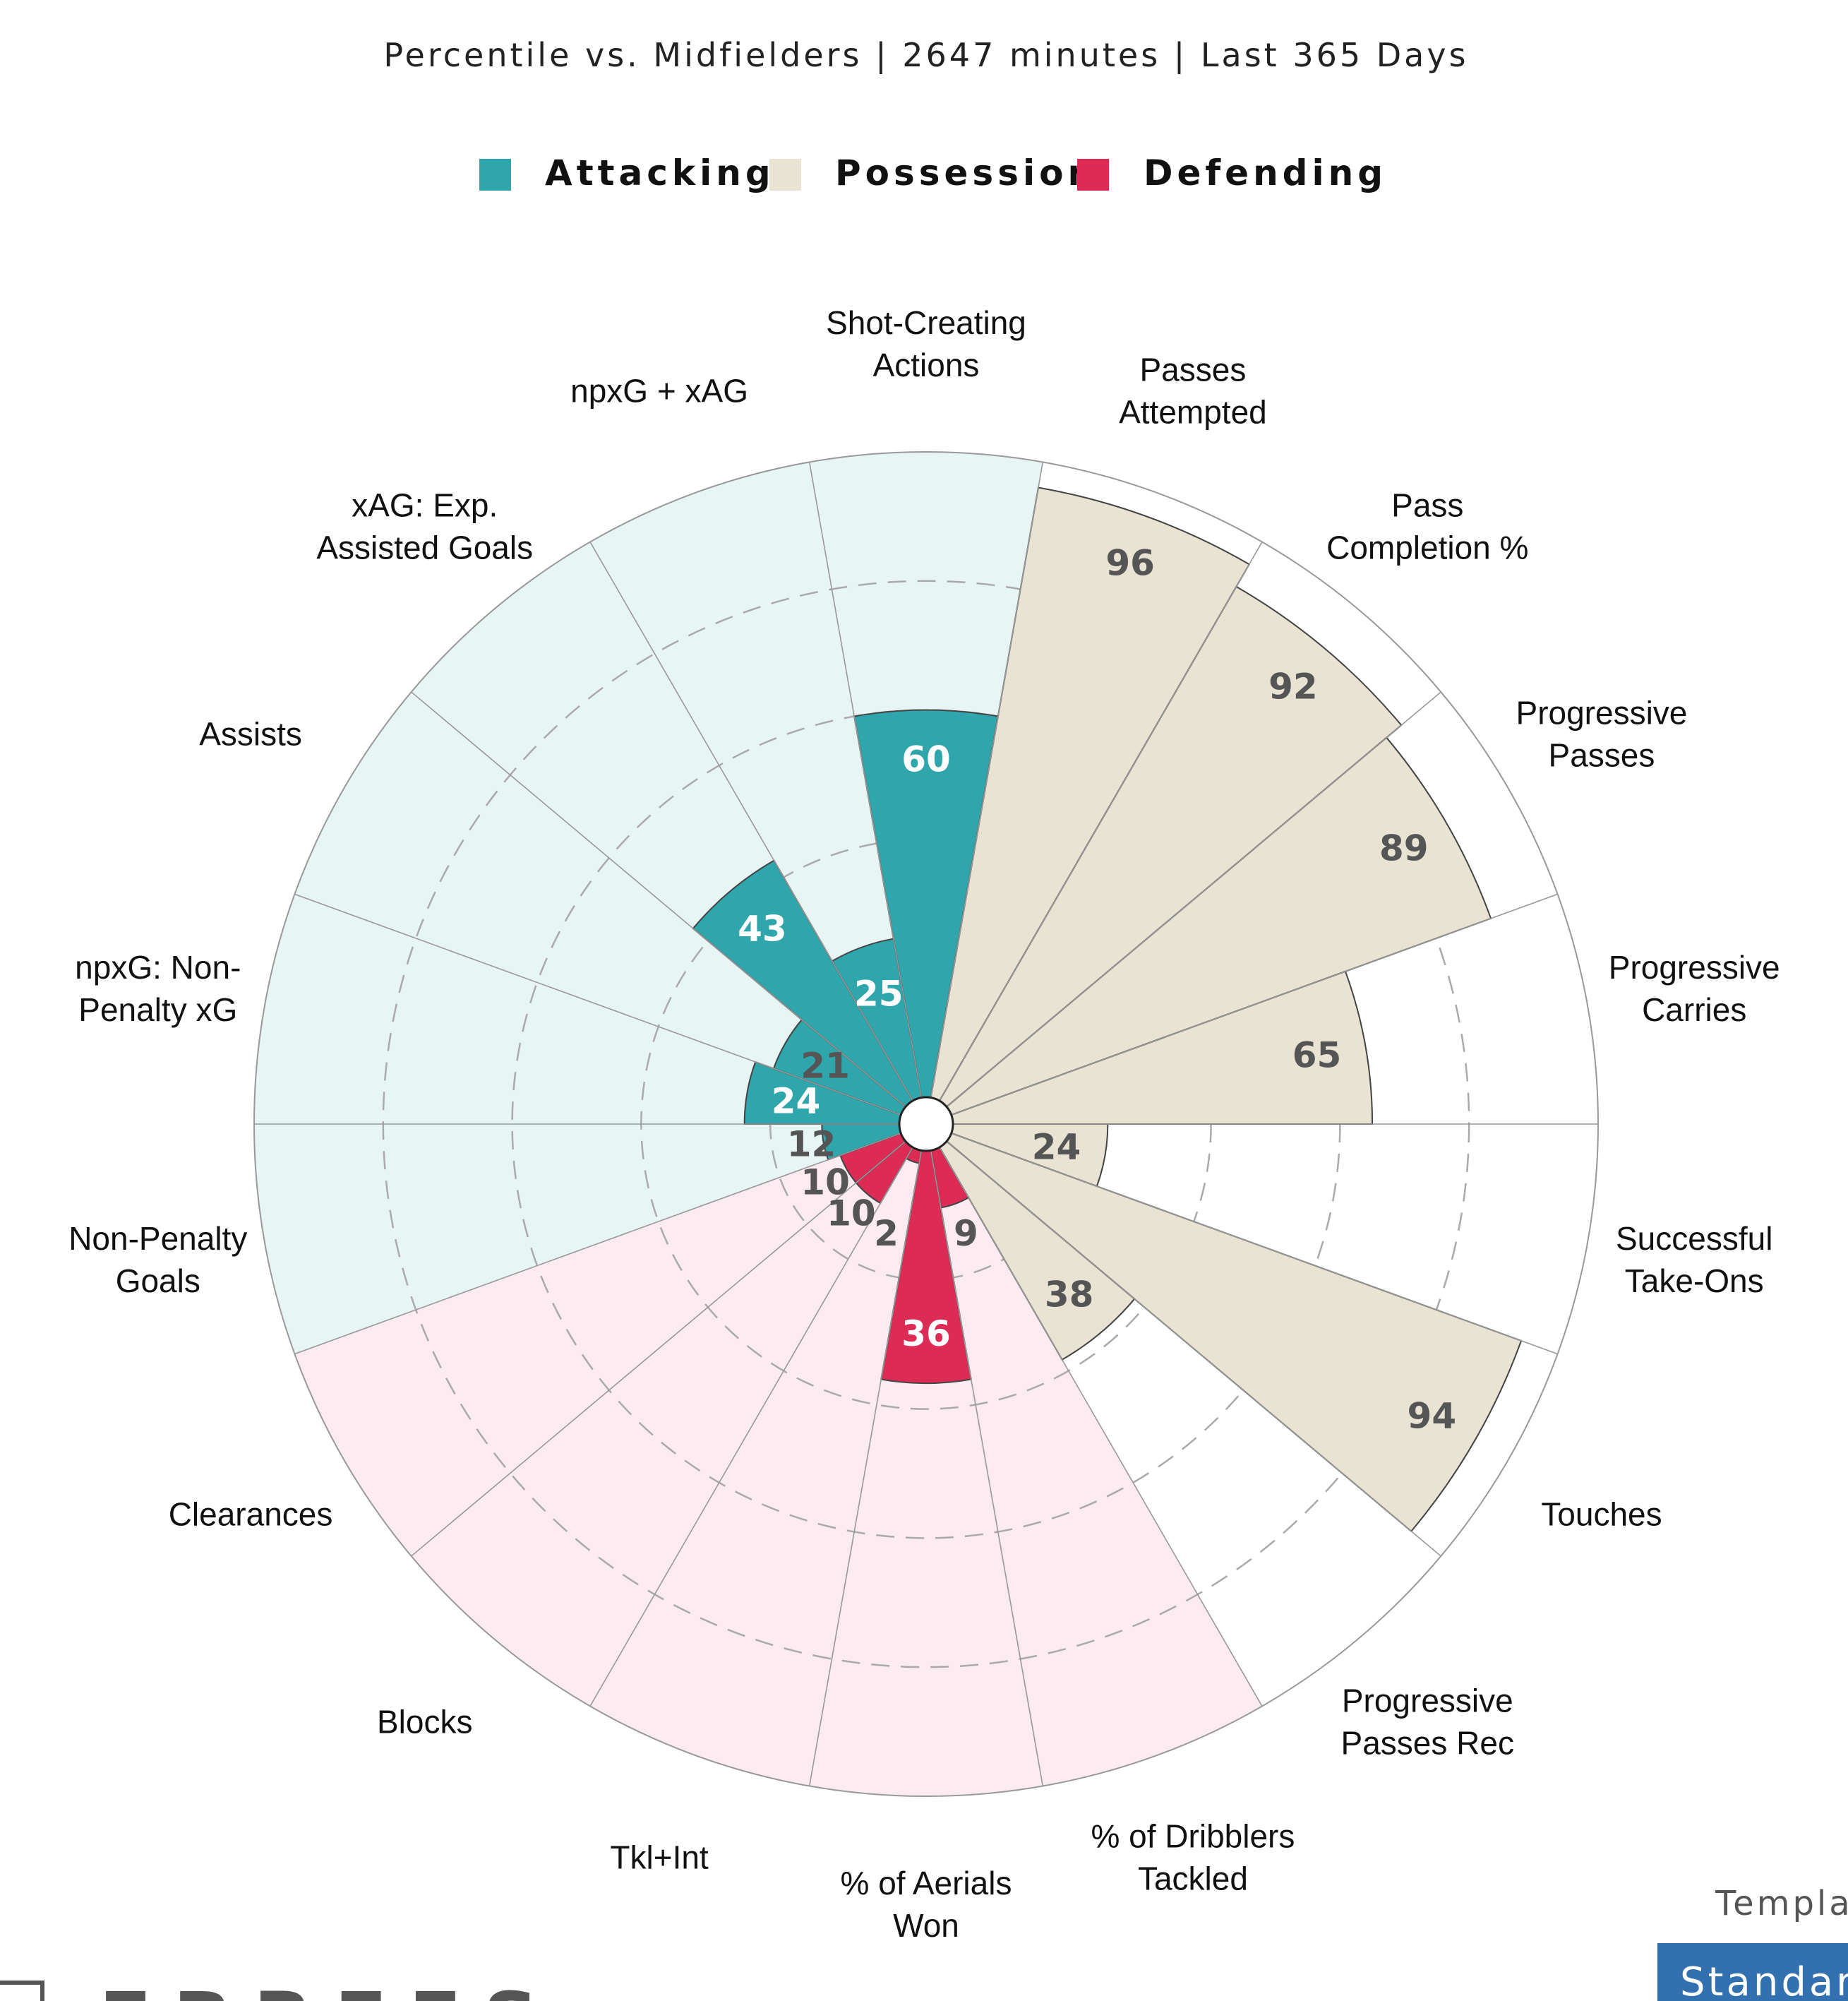 Image resolution: width=1848 pixels, height=2001 pixels. Describe the element at coordinates (1193, 391) in the screenshot. I see `category-label-passes-attempted: Passes Attempted` at that location.